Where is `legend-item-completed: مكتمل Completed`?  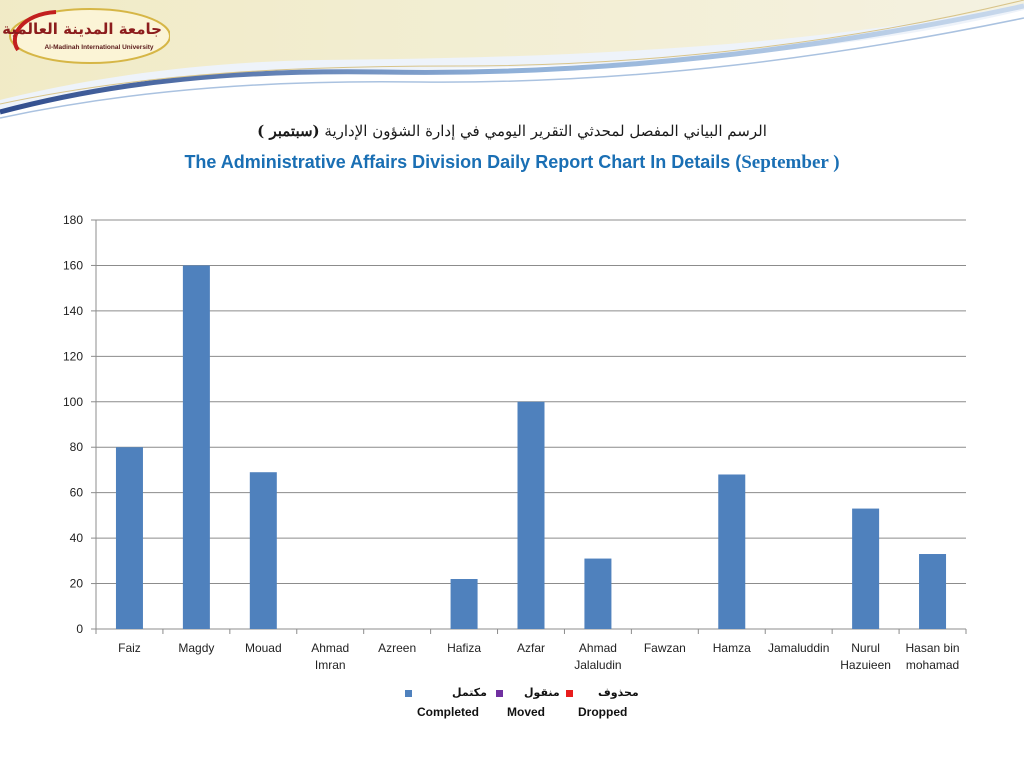
legend-item-completed: مكتمل Completed is located at coordinates (443, 704).